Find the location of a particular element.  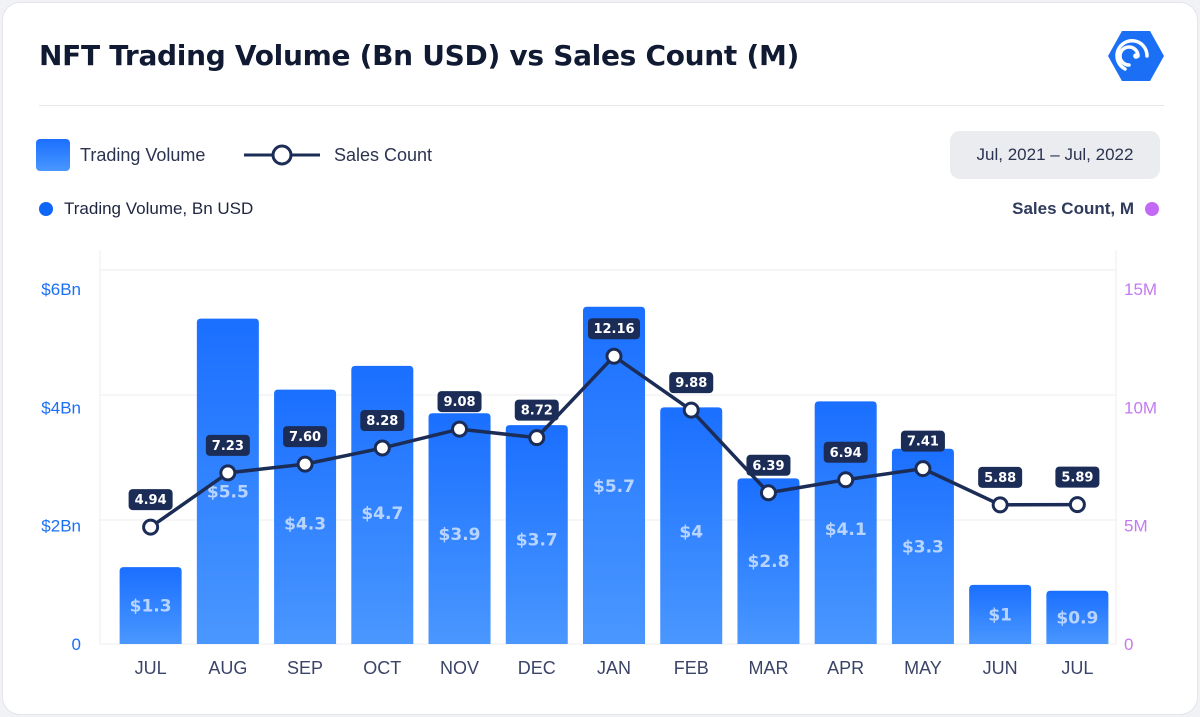

volume-bar-label: $3.9 is located at coordinates (460, 535).